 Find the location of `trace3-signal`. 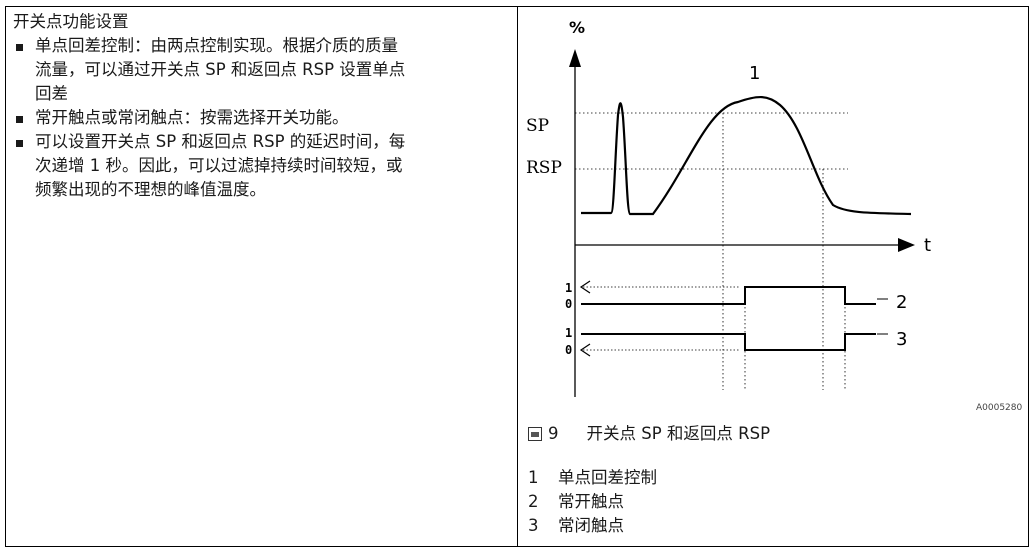

trace3-signal is located at coordinates (728, 342).